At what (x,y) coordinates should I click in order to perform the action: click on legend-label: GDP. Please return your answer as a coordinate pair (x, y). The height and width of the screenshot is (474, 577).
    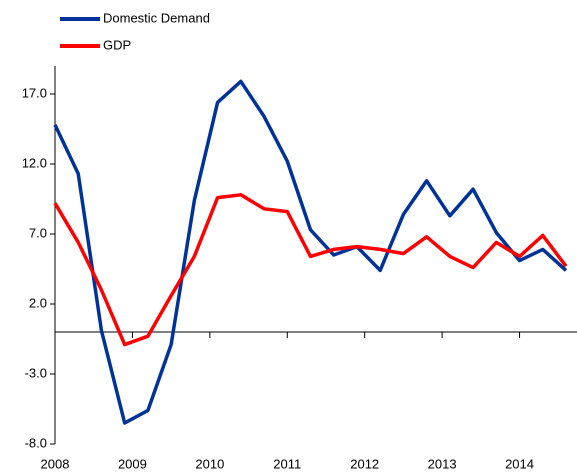
    Looking at the image, I should click on (117, 44).